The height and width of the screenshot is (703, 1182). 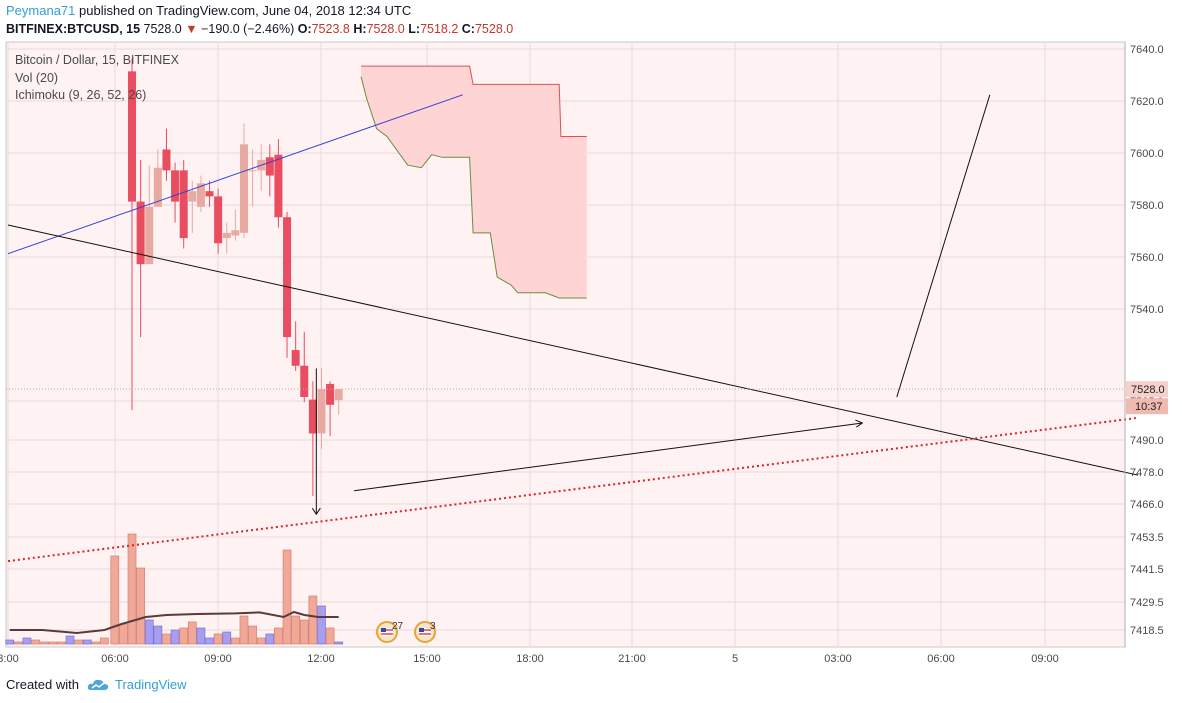 I want to click on last-price: 7528.0, so click(x=162, y=29).